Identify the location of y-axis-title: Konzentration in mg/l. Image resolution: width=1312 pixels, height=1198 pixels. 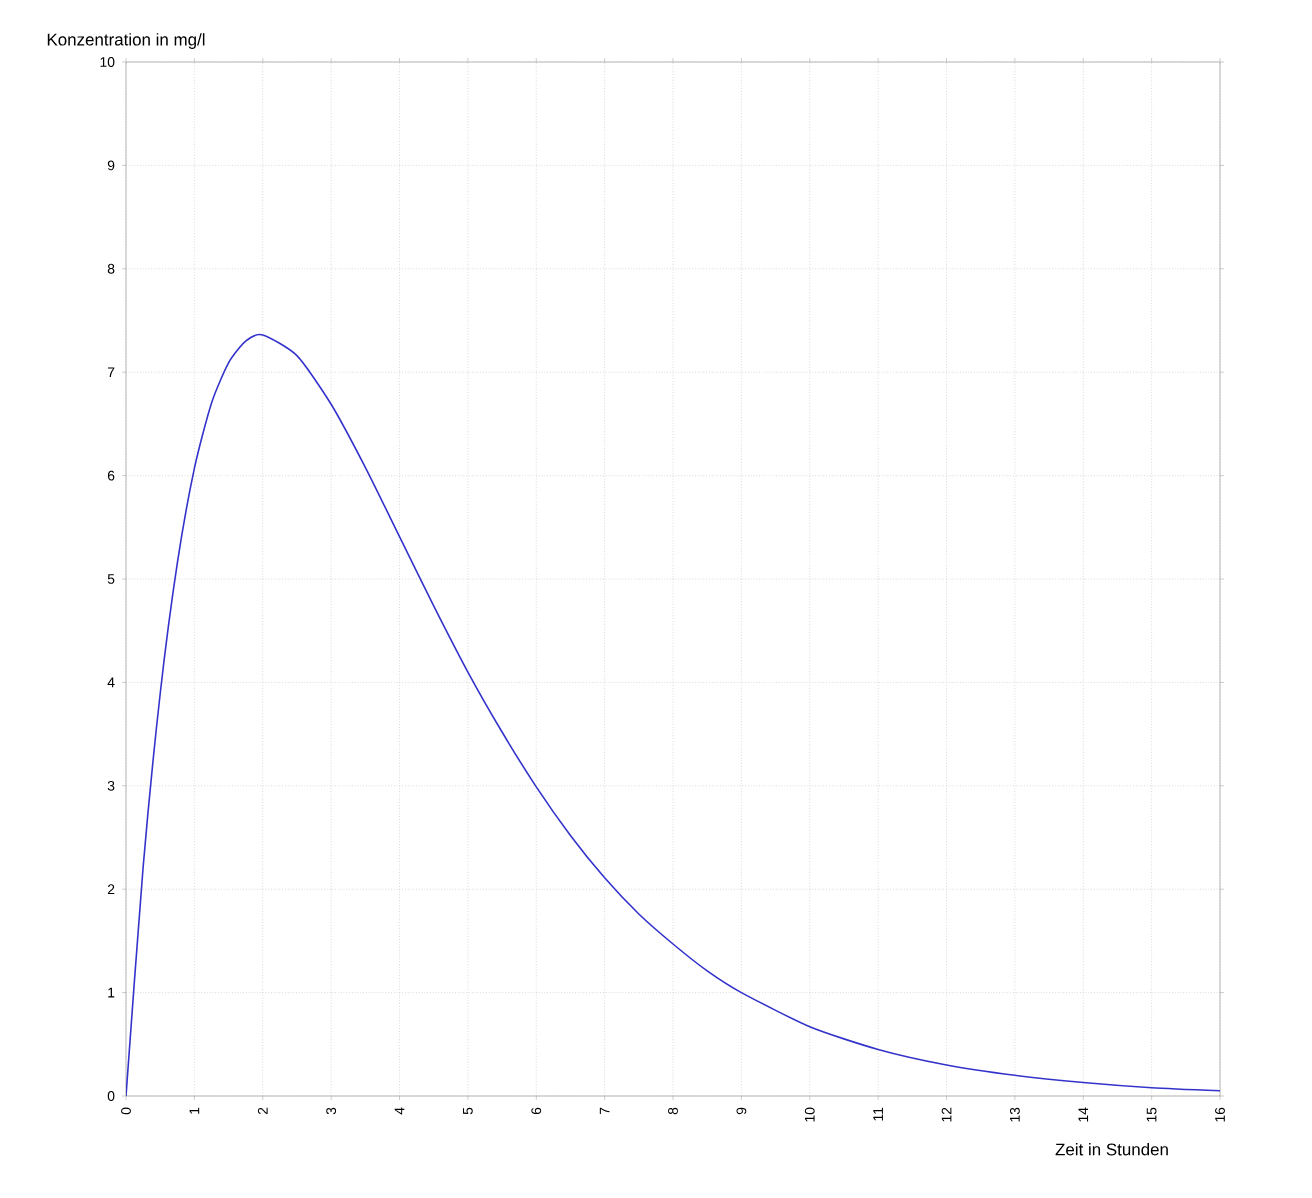
(126, 41).